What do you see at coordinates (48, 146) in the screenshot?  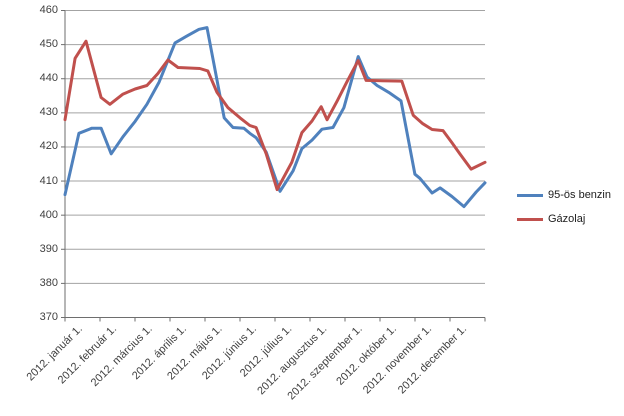 I see `y-axis-label: 420` at bounding box center [48, 146].